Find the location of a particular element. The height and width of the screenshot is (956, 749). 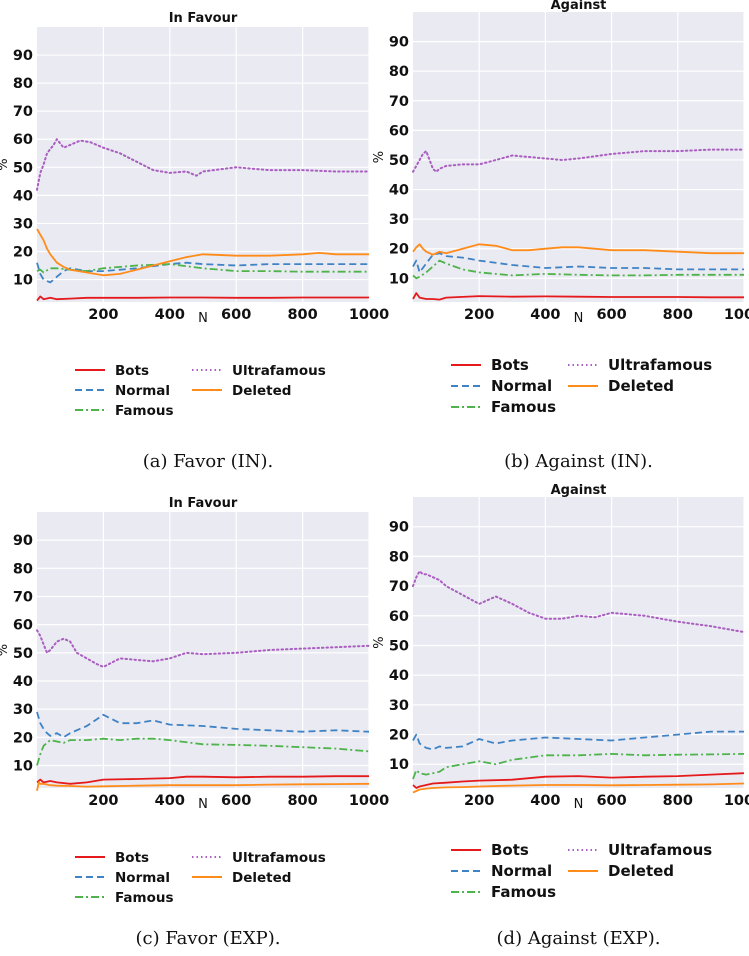

subfigure-caption: (b) Against (IN). is located at coordinates (578, 461).